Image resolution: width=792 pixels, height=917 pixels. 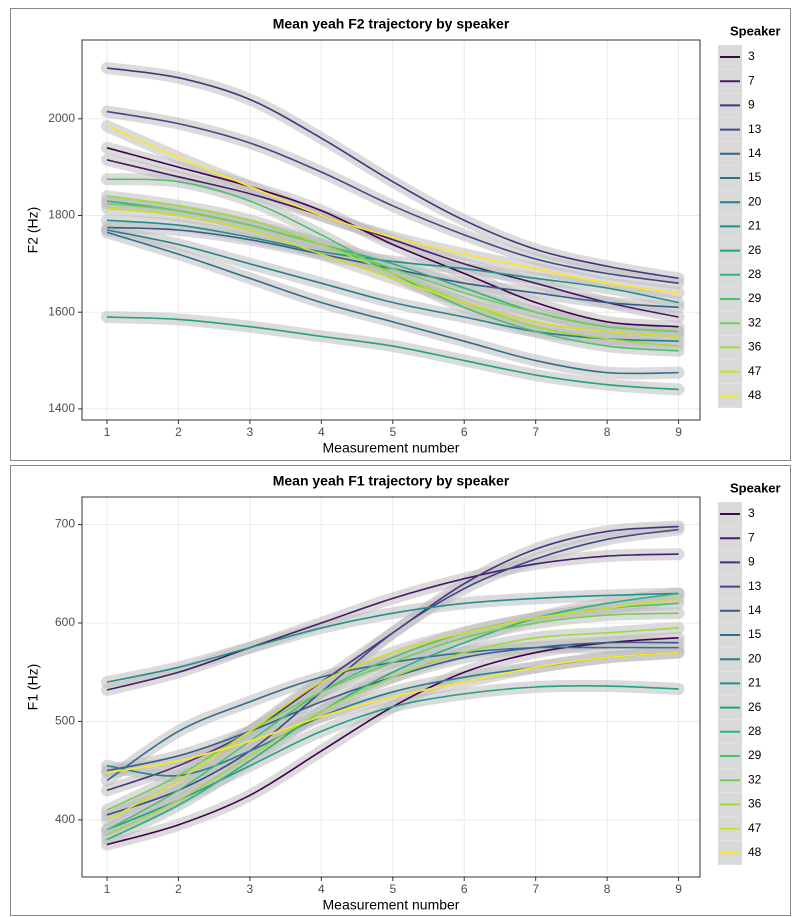 I want to click on y-tick-label: 400, so click(x=65, y=819).